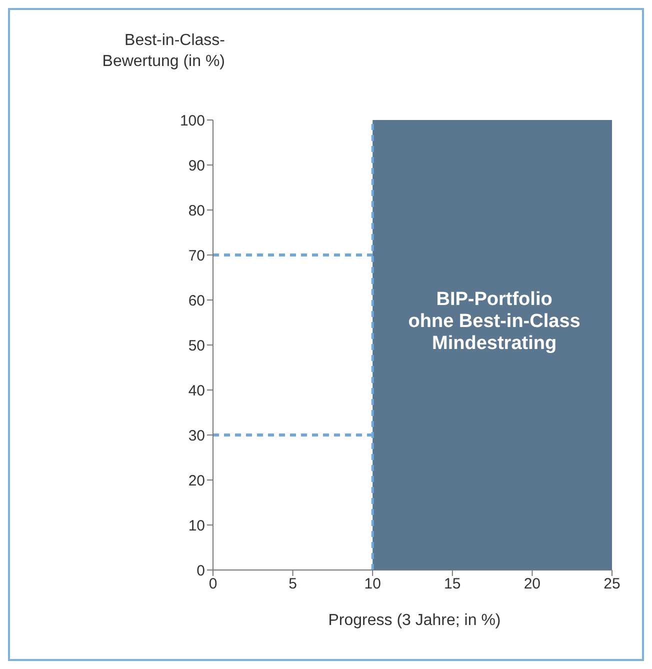  What do you see at coordinates (414, 621) in the screenshot?
I see `x-axis-title: Progress (3 Jahre; in %)` at bounding box center [414, 621].